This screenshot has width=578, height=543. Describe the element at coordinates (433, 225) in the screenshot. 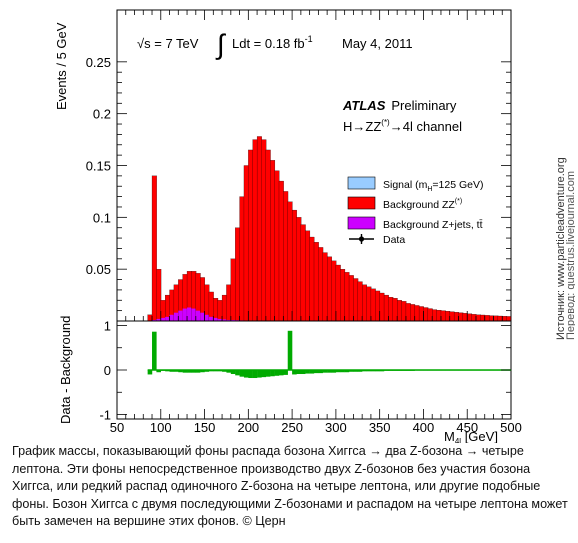

I see `legend-label-zjets: Background Z+jets, tt̄` at that location.